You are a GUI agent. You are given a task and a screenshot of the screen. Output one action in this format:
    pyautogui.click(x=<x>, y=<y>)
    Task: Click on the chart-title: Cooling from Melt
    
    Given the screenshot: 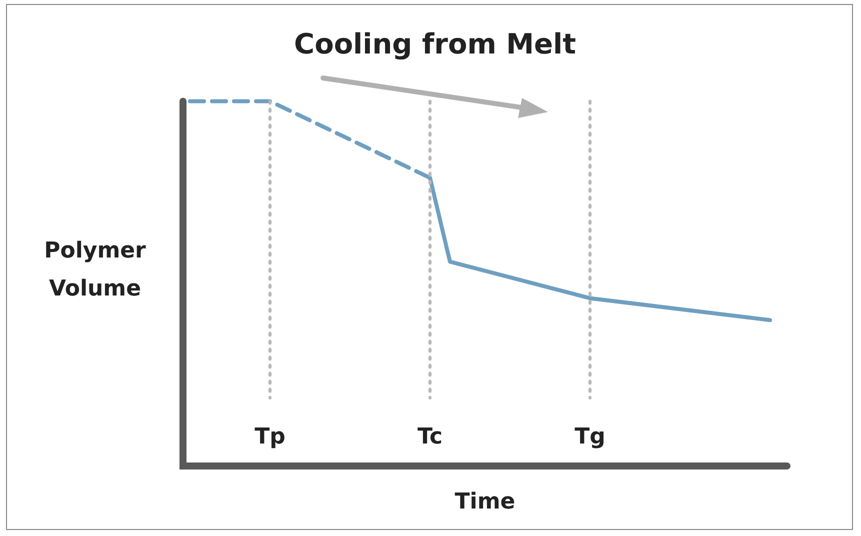 What is the action you would take?
    pyautogui.click(x=435, y=43)
    